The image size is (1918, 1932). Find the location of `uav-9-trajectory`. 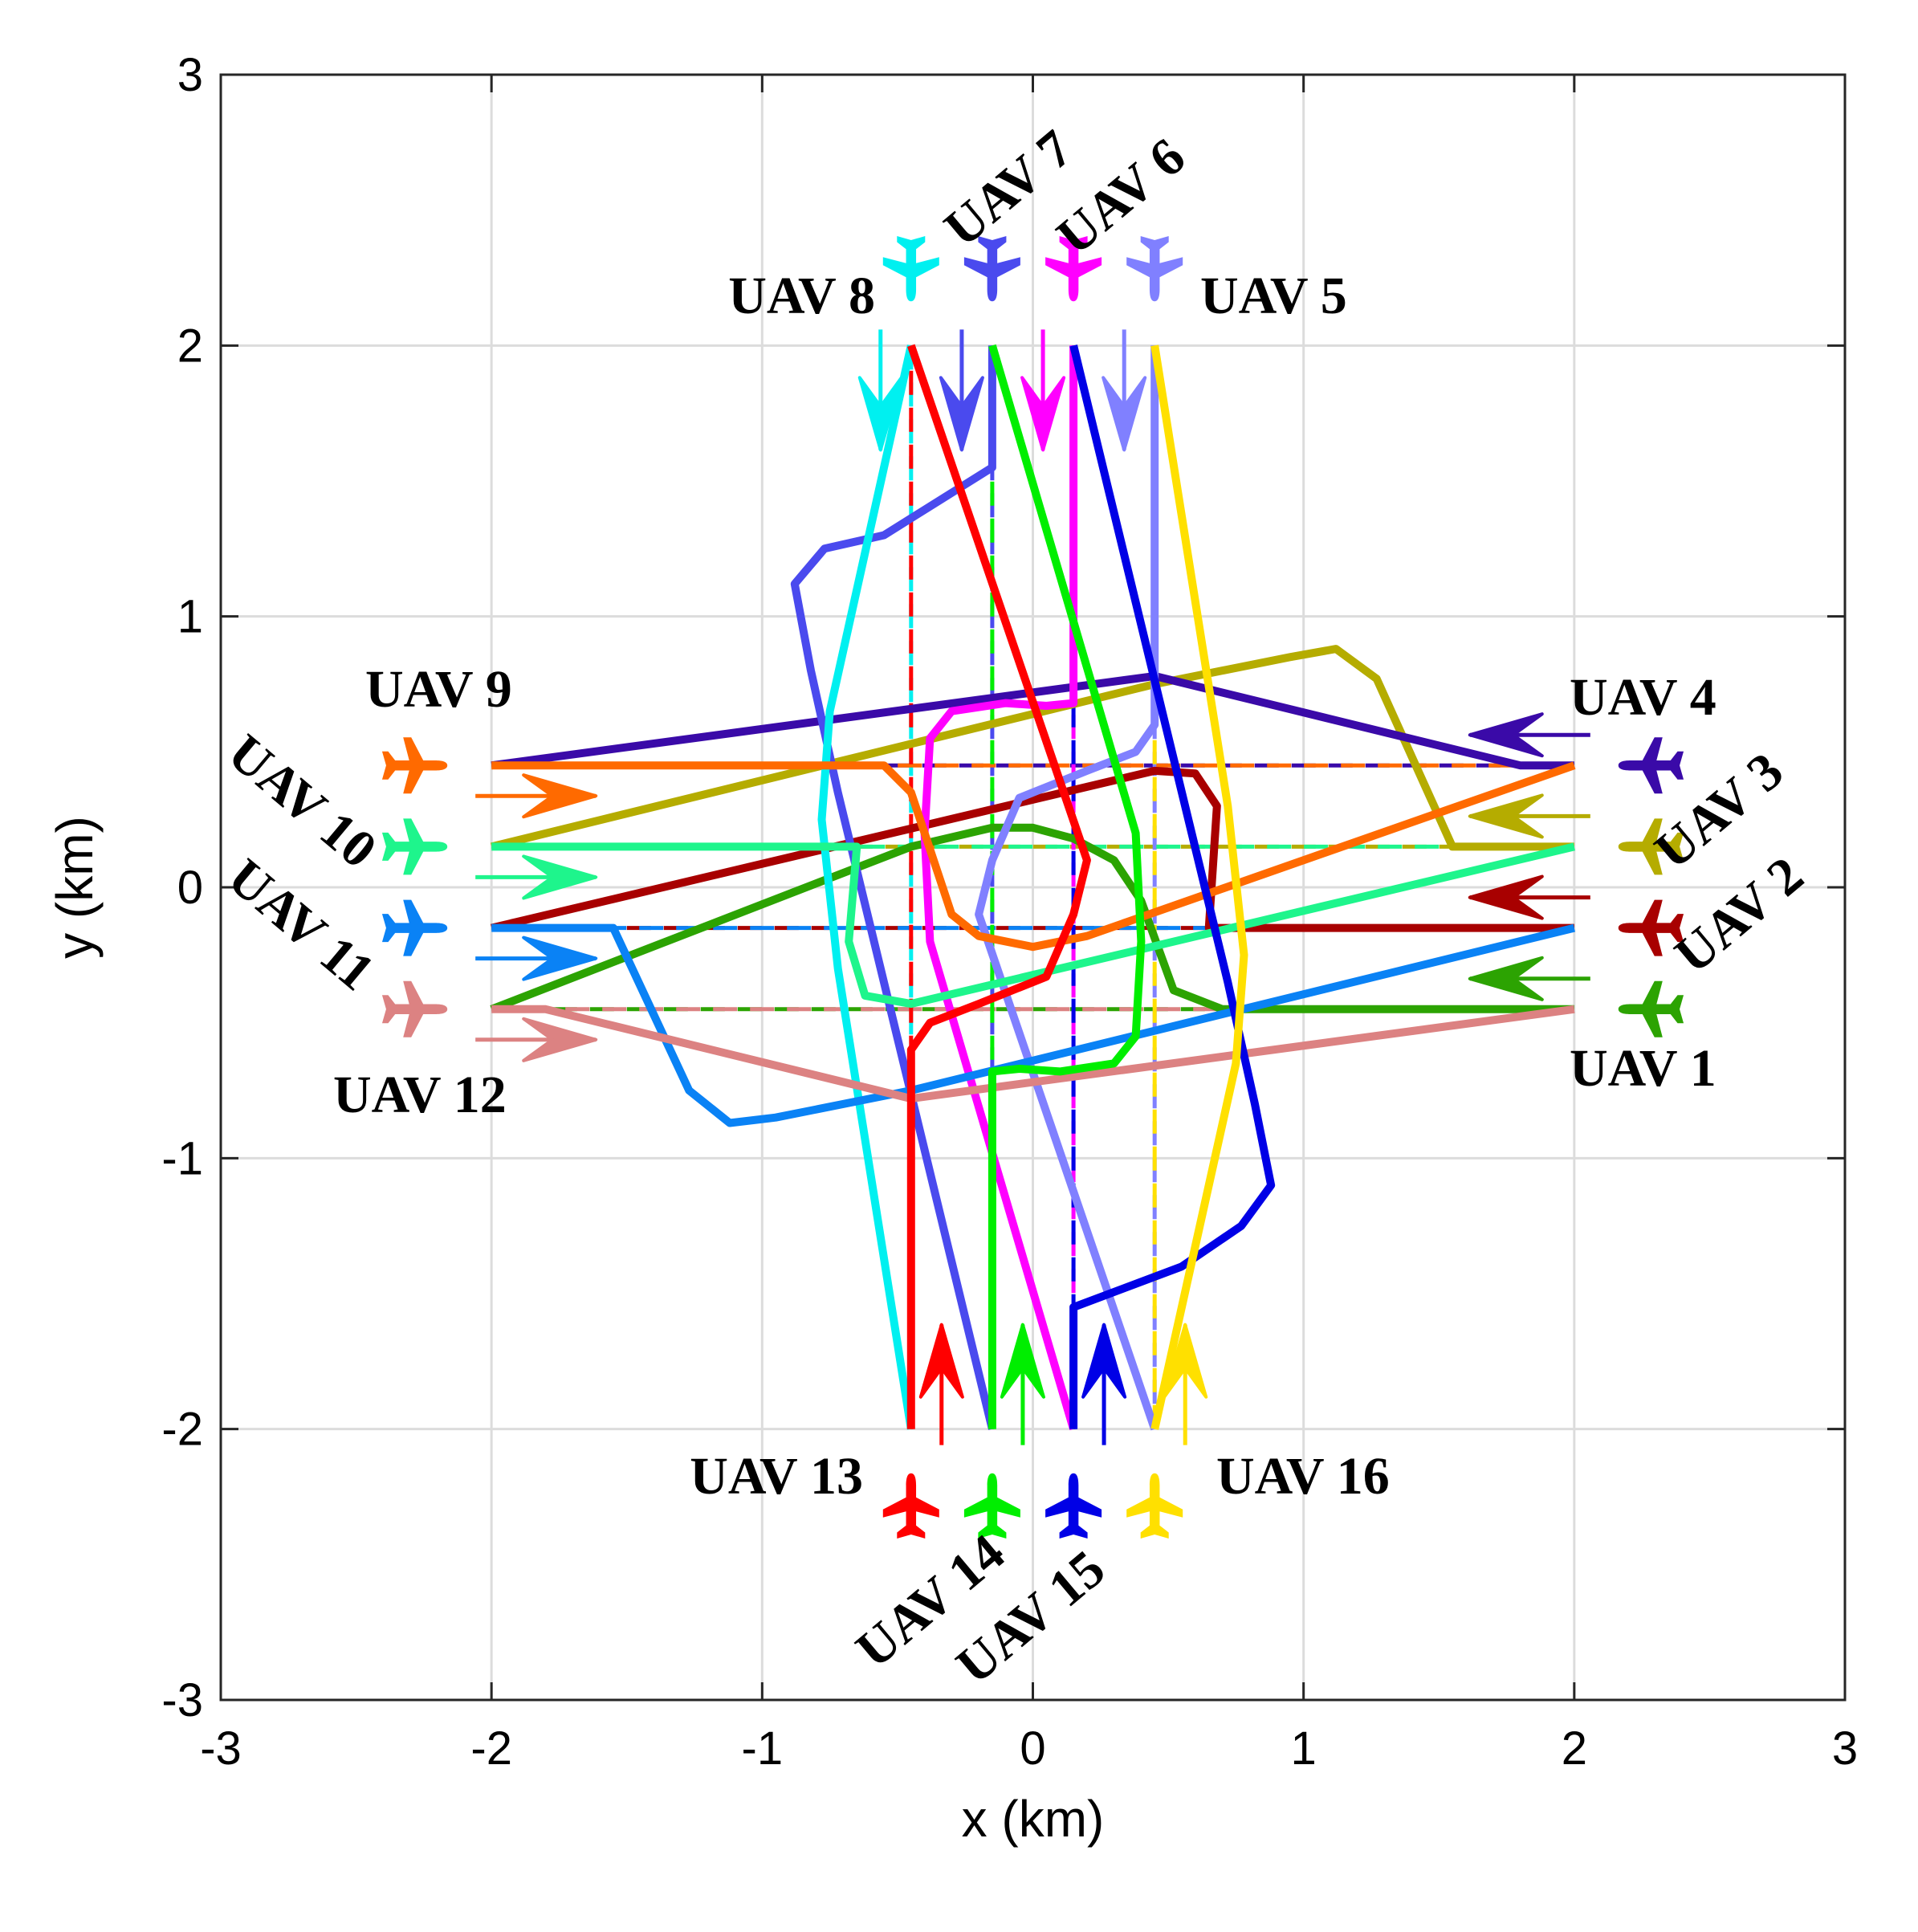

uav-9-trajectory is located at coordinates (1033, 856).